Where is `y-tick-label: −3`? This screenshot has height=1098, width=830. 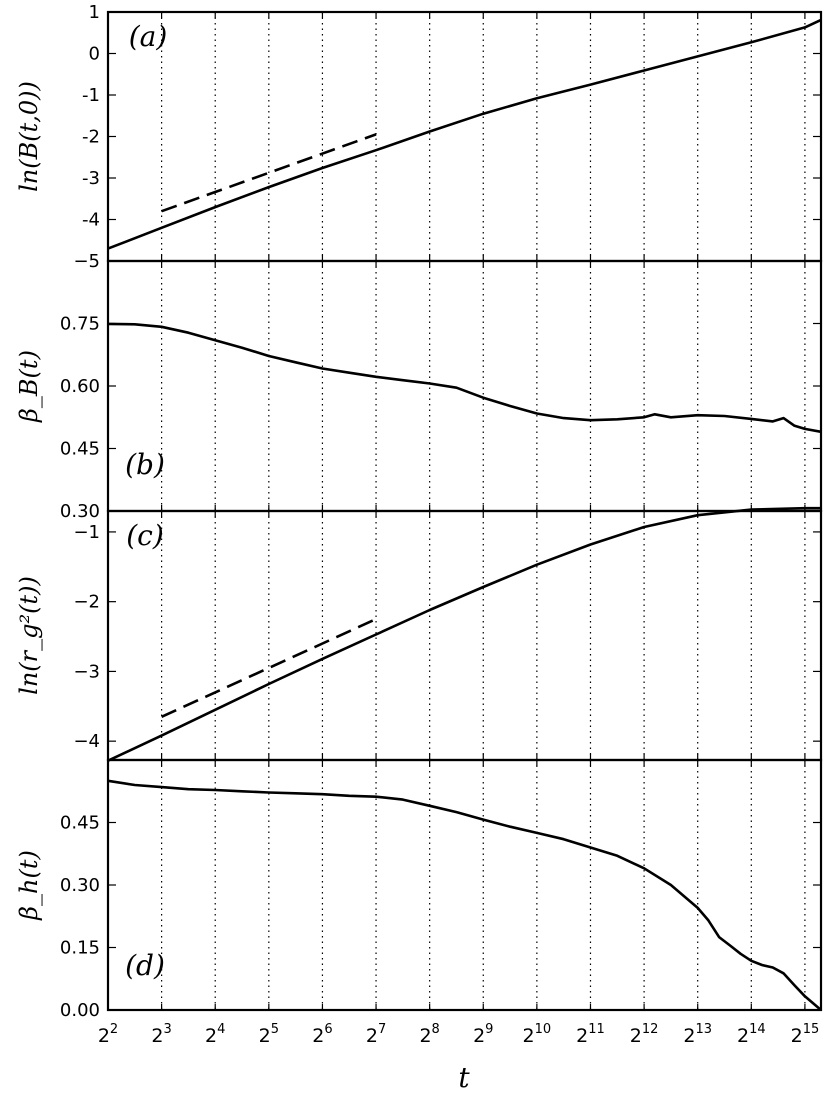 y-tick-label: −3 is located at coordinates (86, 671).